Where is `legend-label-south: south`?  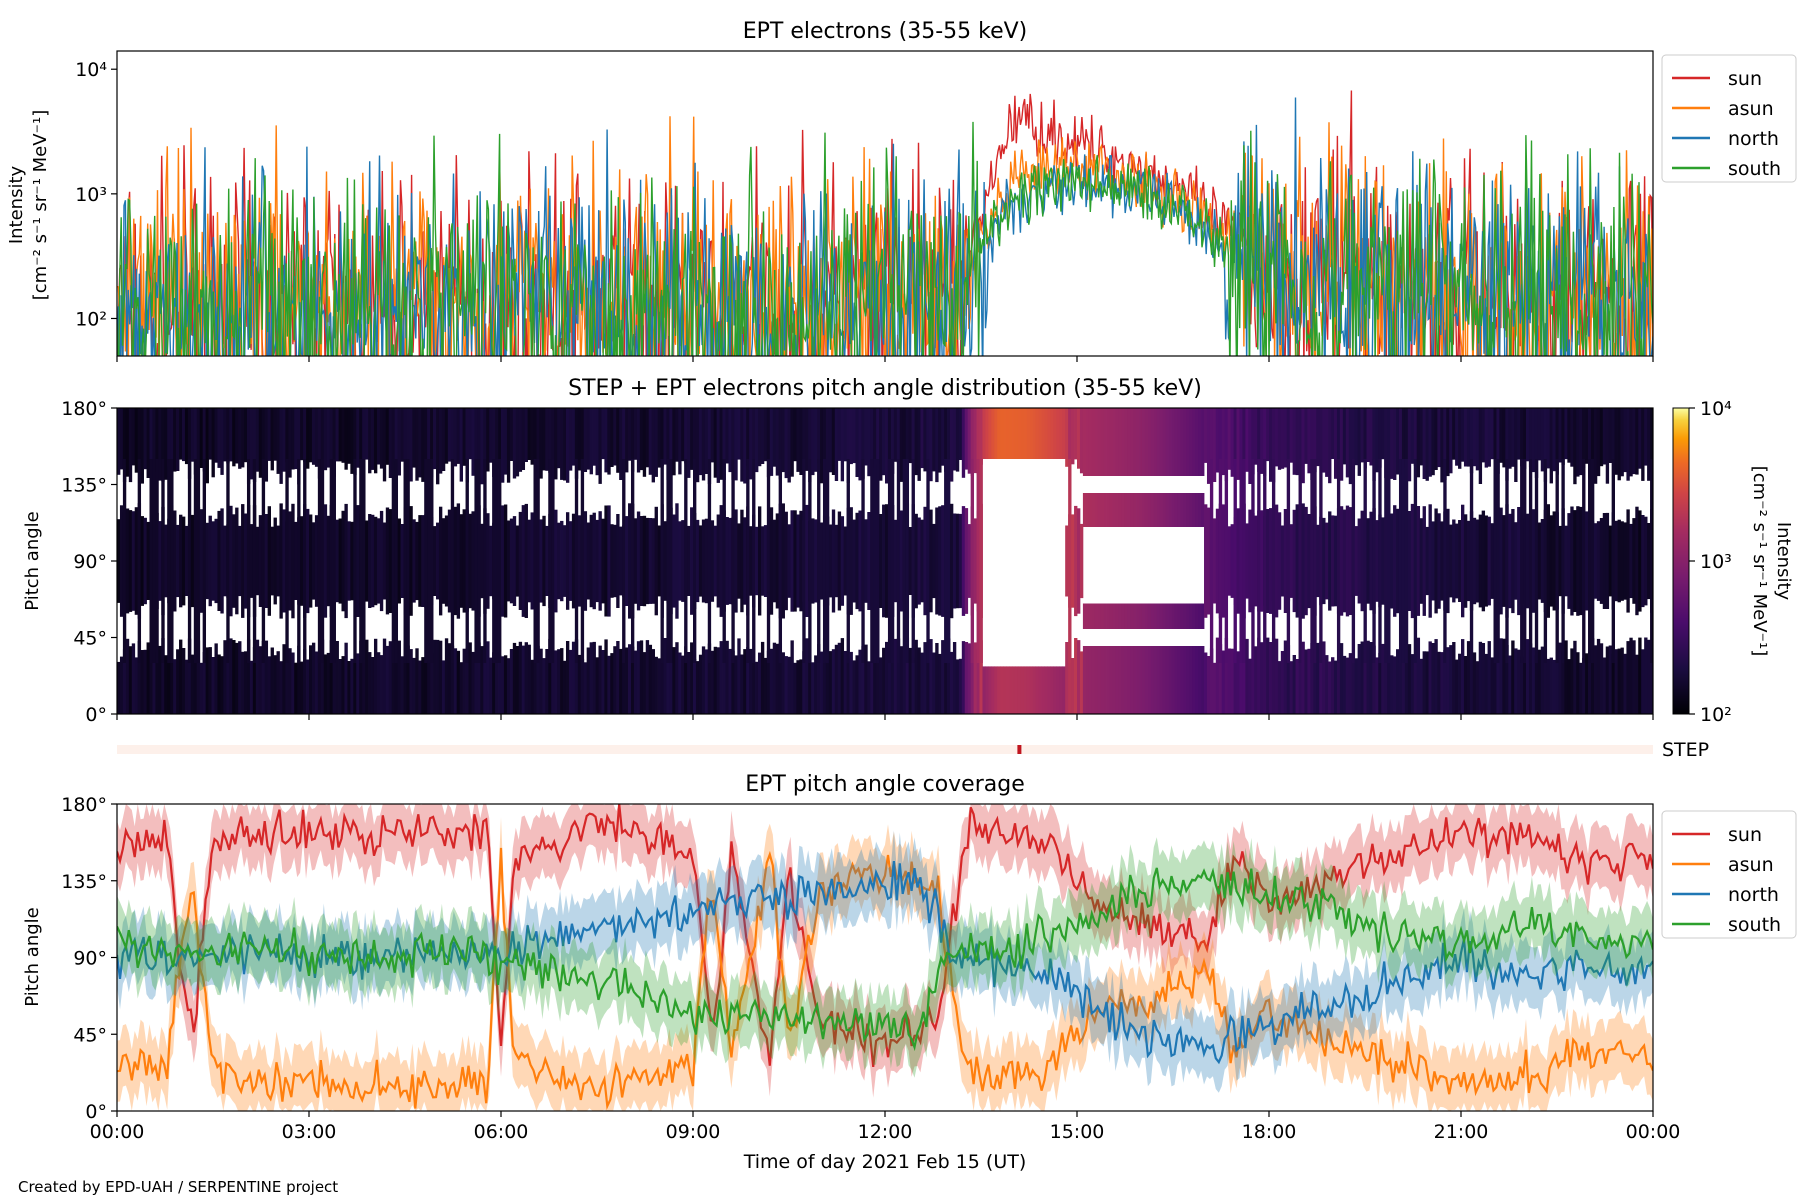
legend-label-south: south is located at coordinates (1754, 169).